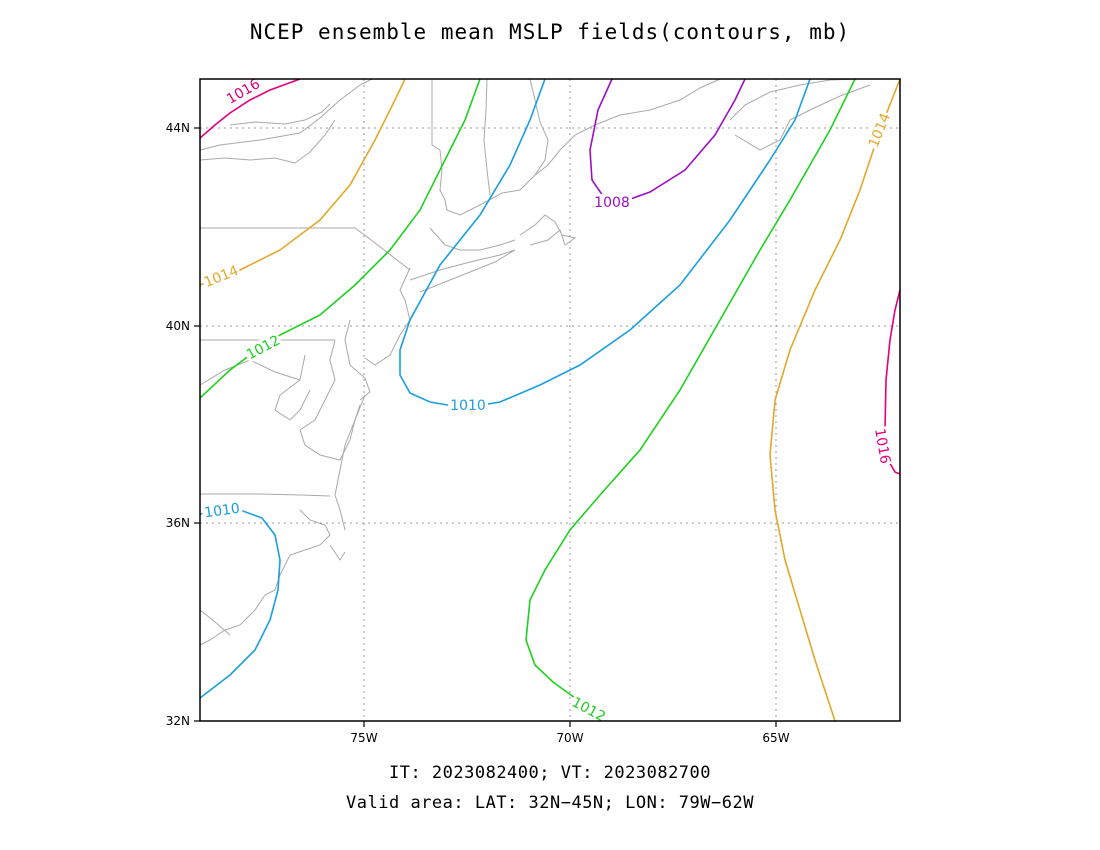 The height and width of the screenshot is (850, 1100). Describe the element at coordinates (892, 382) in the screenshot. I see `contour-1016-east` at that location.